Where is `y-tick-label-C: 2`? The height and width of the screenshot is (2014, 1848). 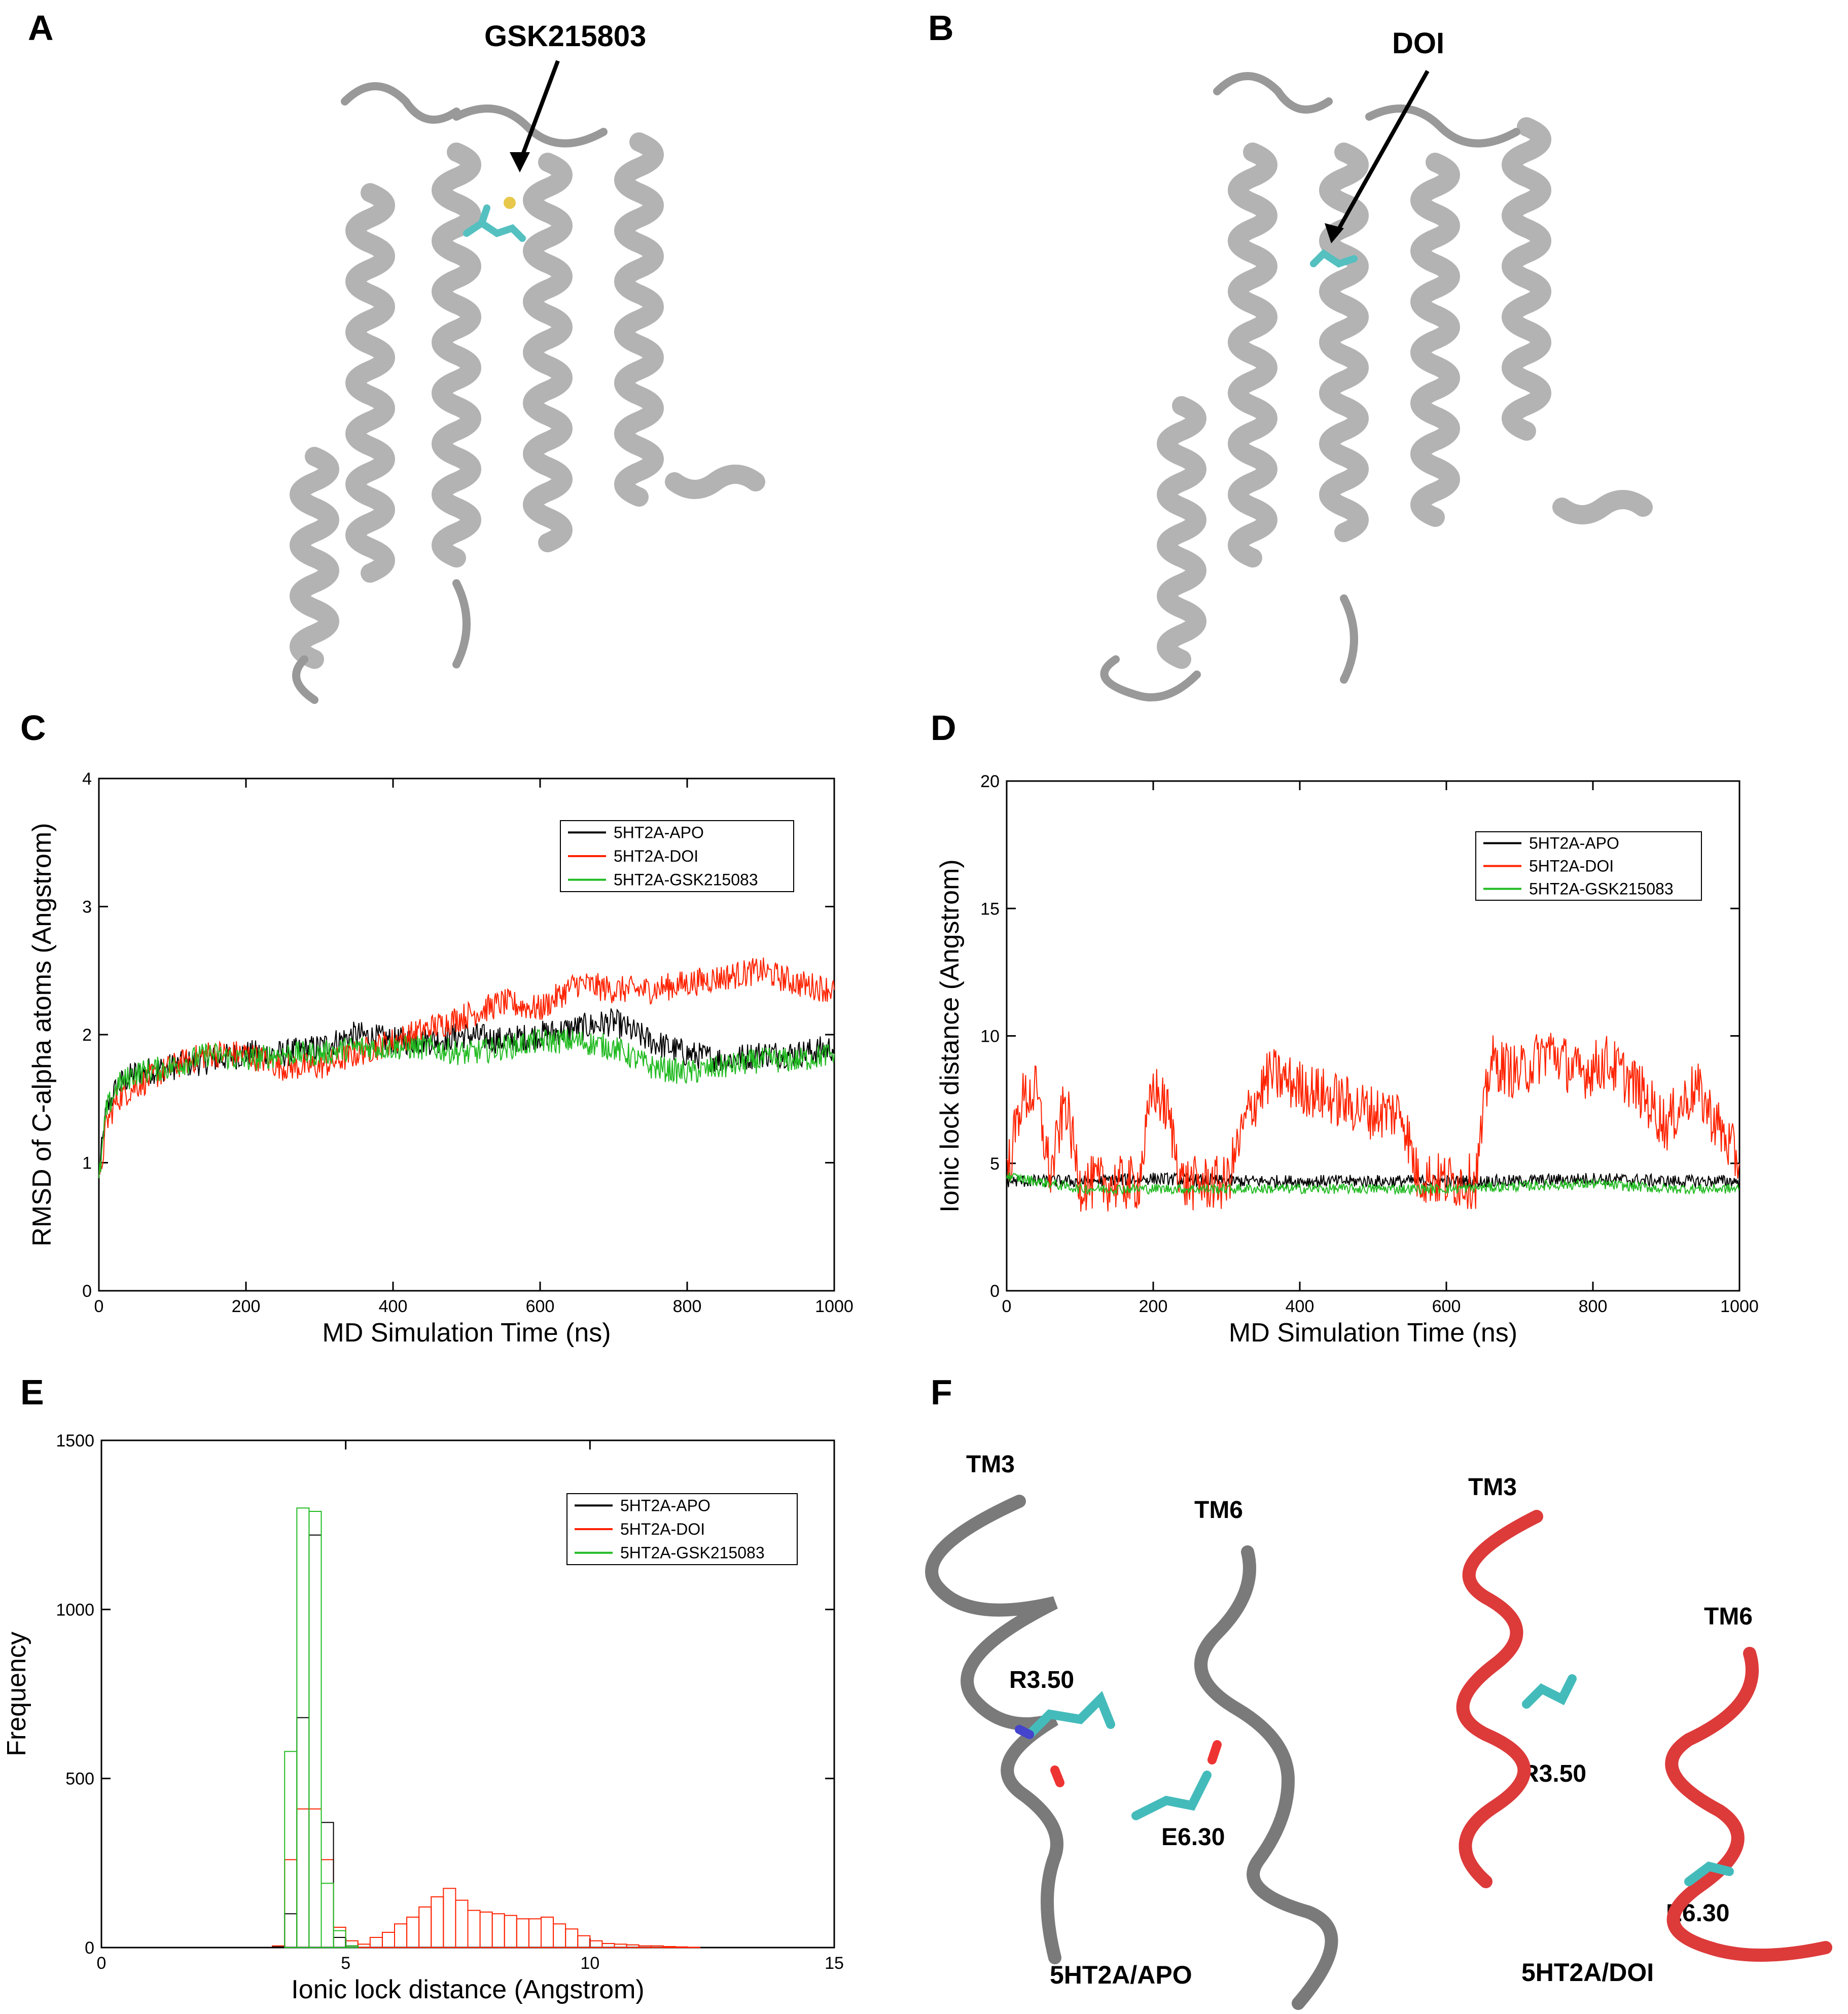
y-tick-label-C: 2 is located at coordinates (87, 1035).